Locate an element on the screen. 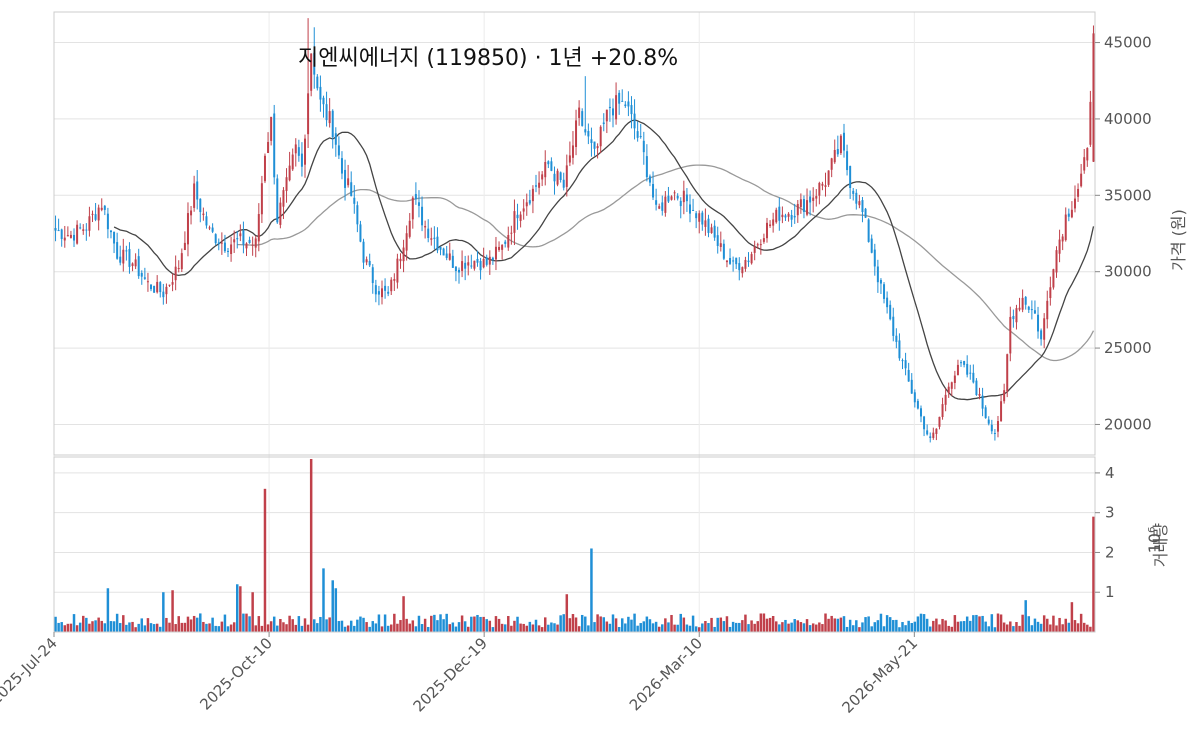 The height and width of the screenshot is (752, 1198). volume-tick-label: 3 is located at coordinates (1110, 513).